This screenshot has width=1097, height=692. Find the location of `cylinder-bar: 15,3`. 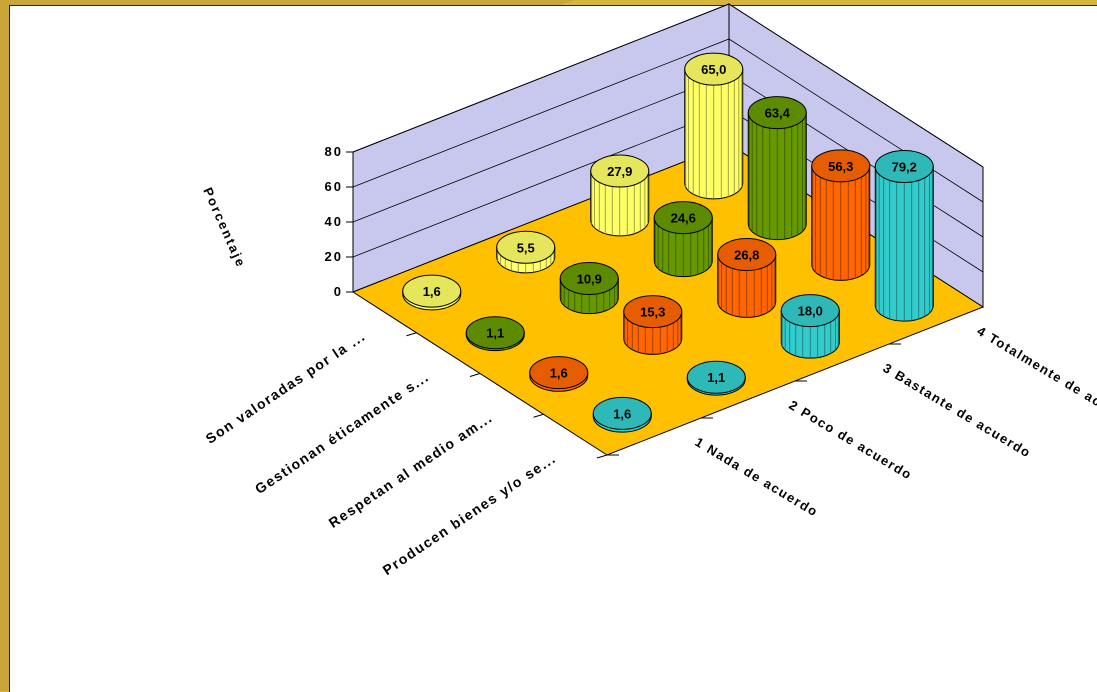

cylinder-bar: 15,3 is located at coordinates (653, 325).